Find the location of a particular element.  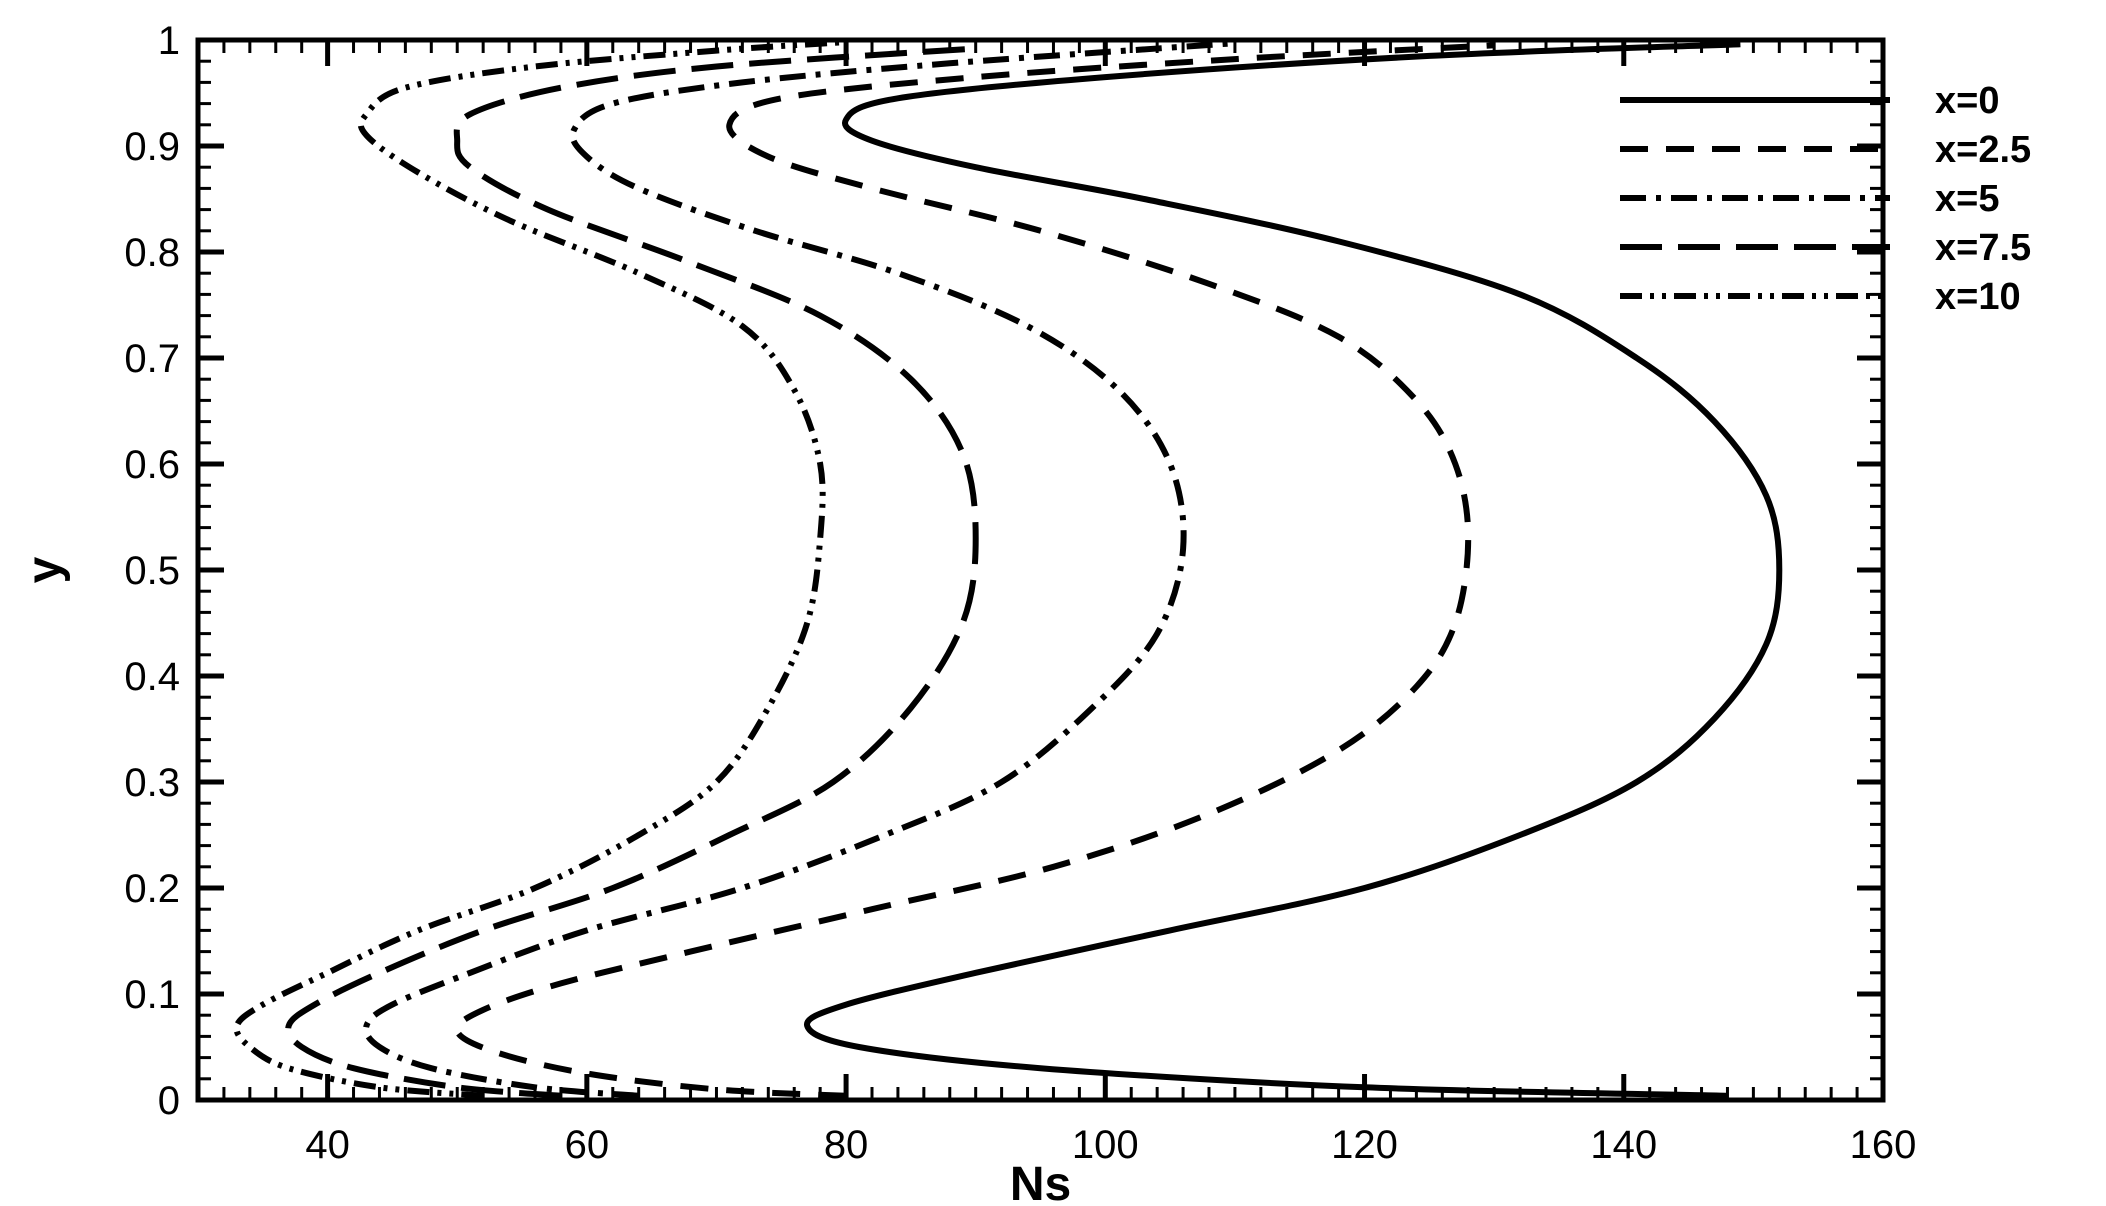

x-tick-label: 40 is located at coordinates (327, 1145).